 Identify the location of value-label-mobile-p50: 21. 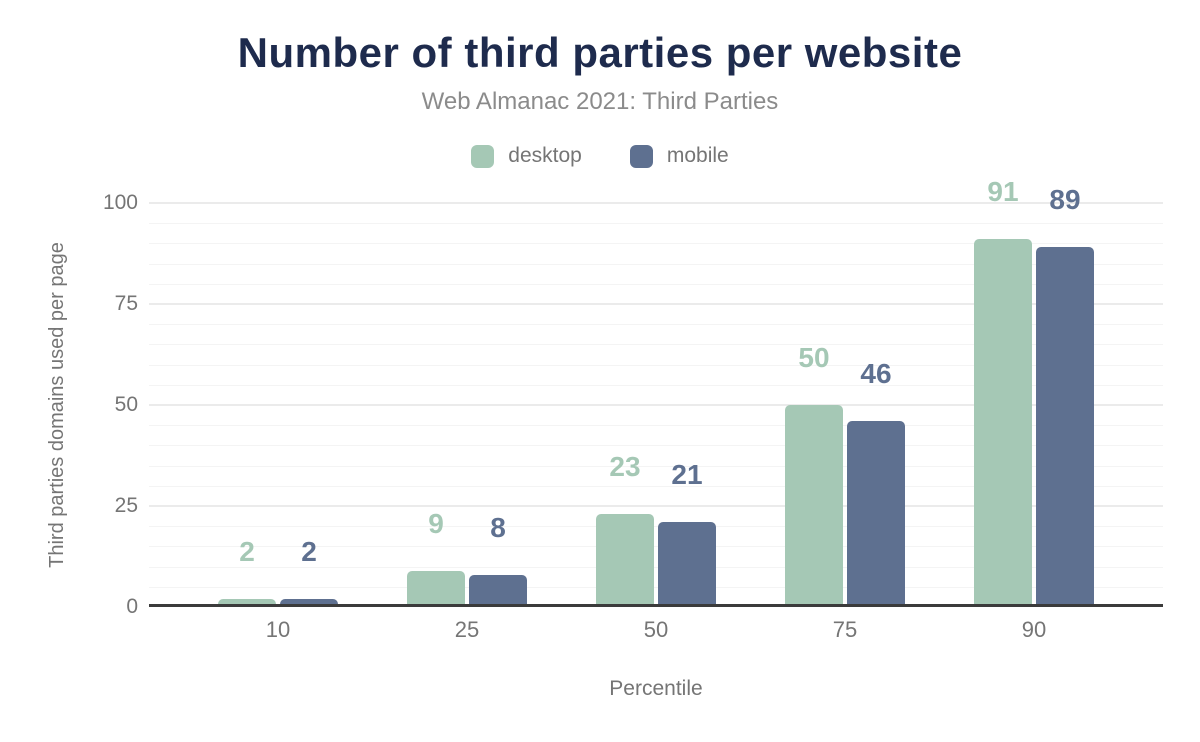
(687, 475).